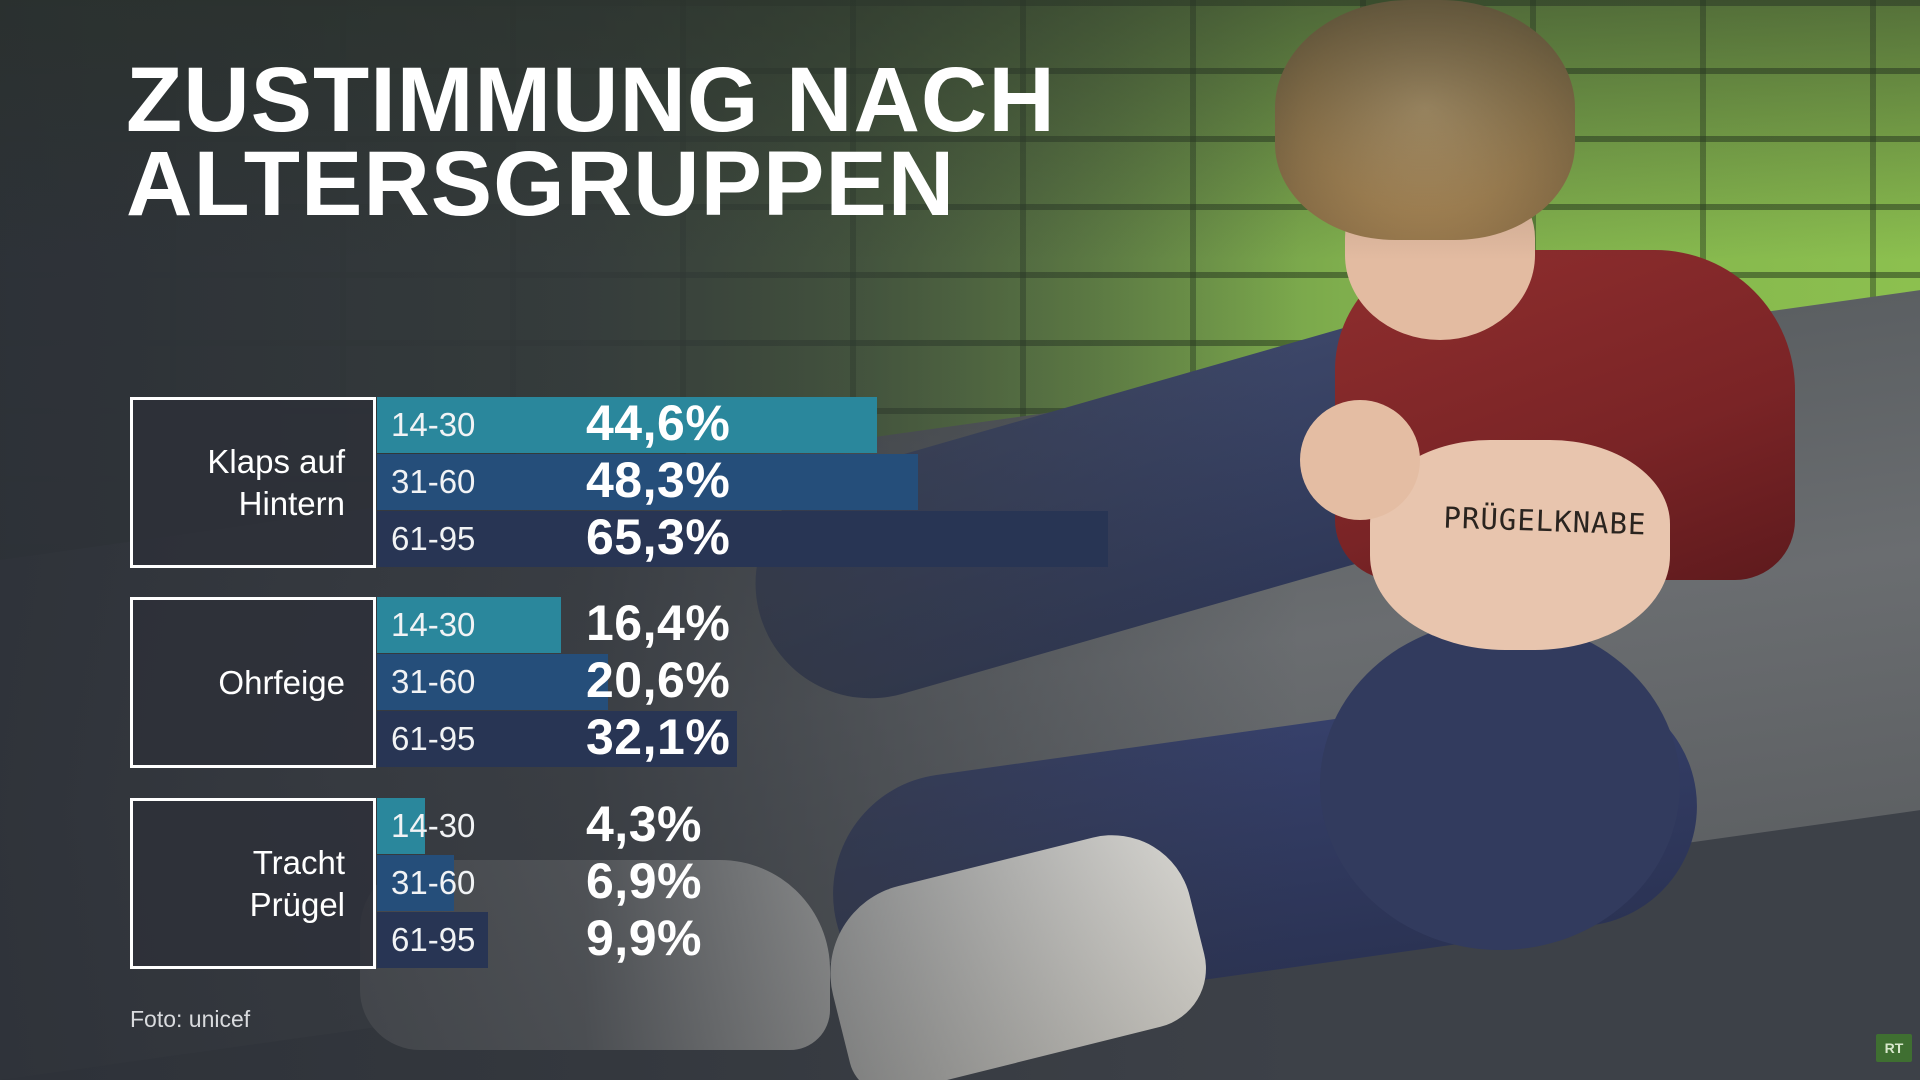  I want to click on value-label: 48,3%, so click(658, 480).